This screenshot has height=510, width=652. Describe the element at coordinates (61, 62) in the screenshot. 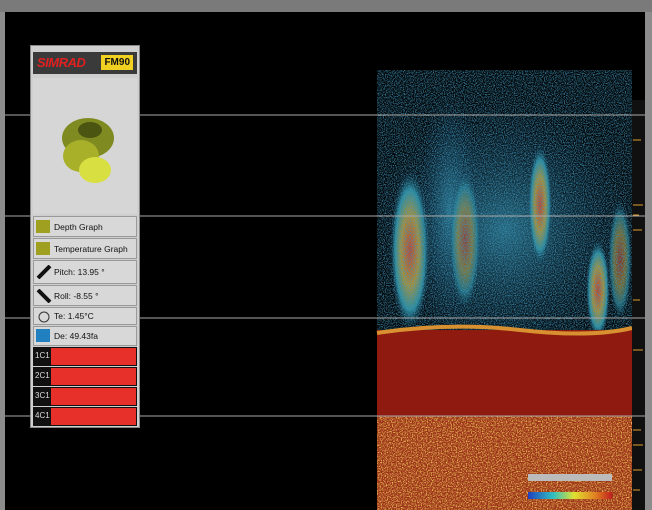

I see `brand: SIMRAD` at that location.